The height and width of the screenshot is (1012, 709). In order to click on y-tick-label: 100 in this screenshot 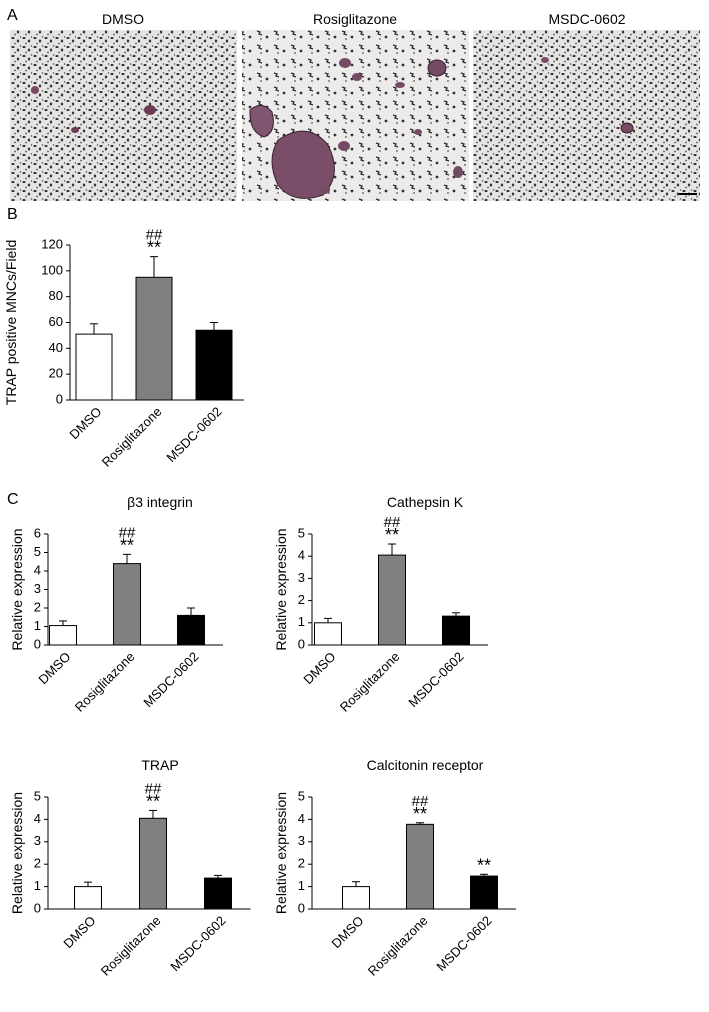, I will do `click(52, 269)`.